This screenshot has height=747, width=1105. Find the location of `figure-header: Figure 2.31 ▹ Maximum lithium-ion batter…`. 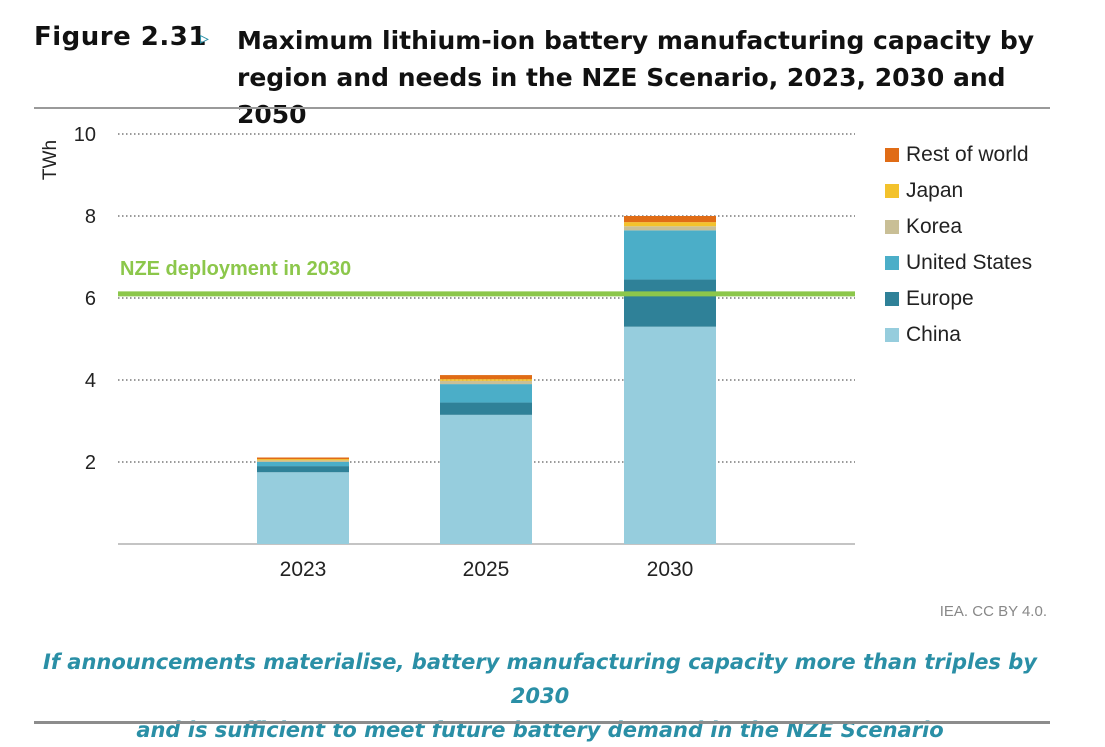

figure-header: Figure 2.31 ▹ Maximum lithium-ion batter… is located at coordinates (544, 75).